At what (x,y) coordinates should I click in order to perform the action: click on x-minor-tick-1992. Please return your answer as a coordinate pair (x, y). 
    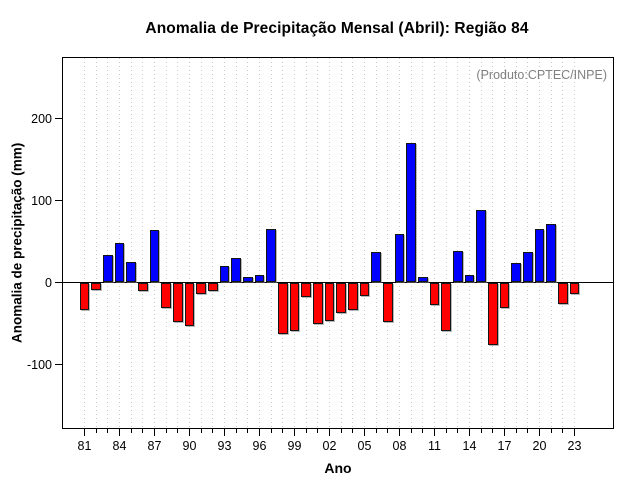
    Looking at the image, I should click on (213, 431).